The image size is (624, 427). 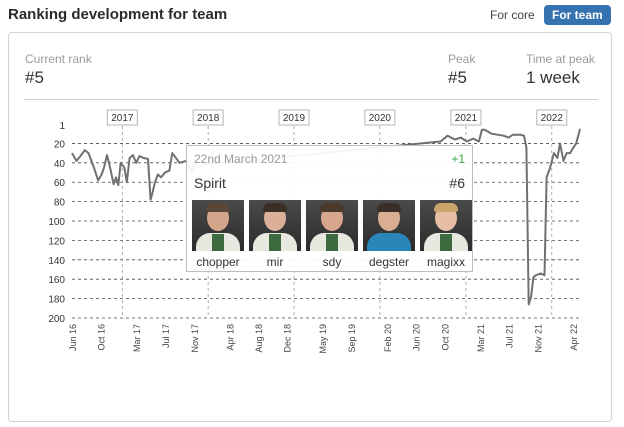 I want to click on y-tick-label: 60, so click(x=60, y=183).